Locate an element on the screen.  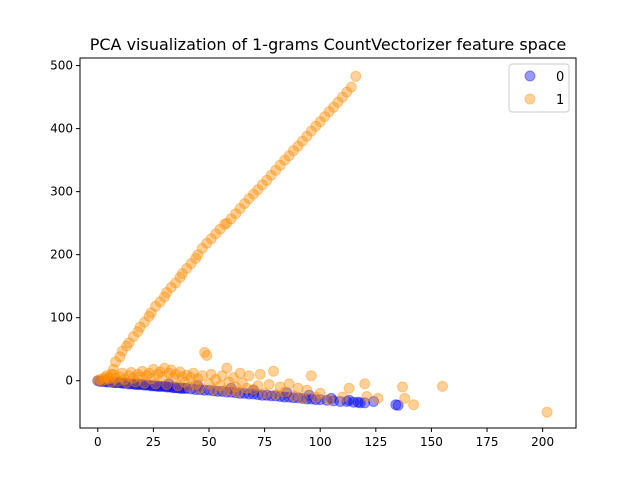
legend-label-1: 1 is located at coordinates (560, 100).